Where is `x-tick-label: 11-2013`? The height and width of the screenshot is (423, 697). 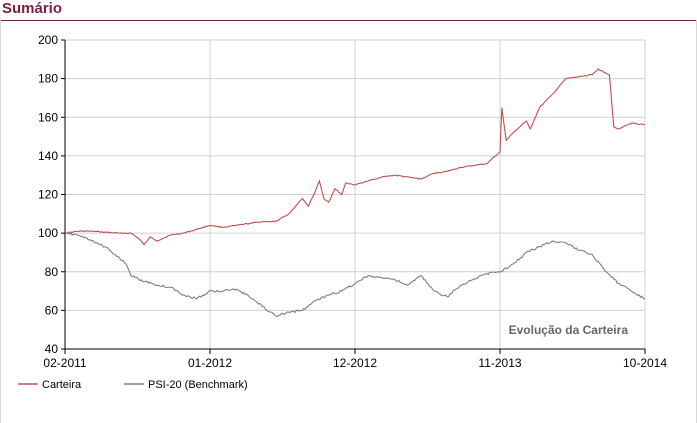
x-tick-label: 11-2013 is located at coordinates (499, 363).